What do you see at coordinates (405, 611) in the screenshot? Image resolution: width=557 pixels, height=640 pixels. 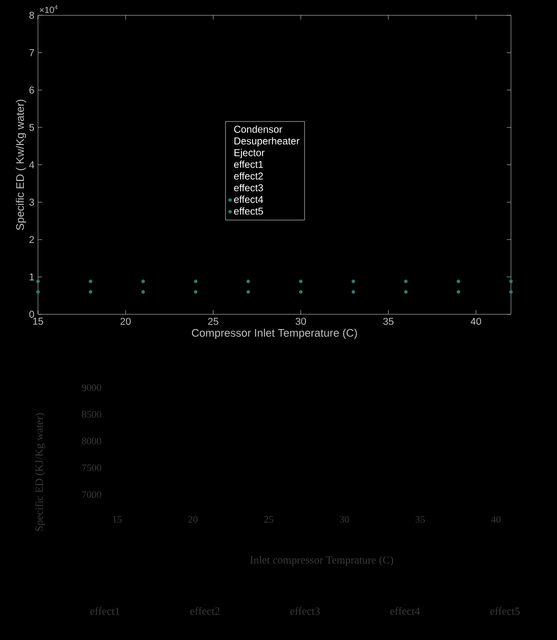 I see `text: effect4` at bounding box center [405, 611].